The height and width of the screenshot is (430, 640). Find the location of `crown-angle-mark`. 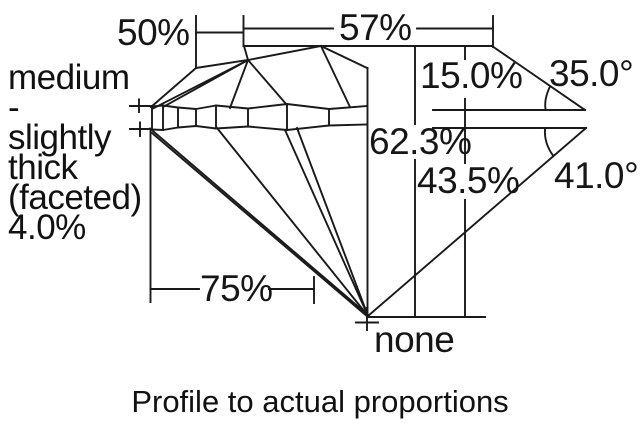

crown-angle-mark is located at coordinates (548, 98).